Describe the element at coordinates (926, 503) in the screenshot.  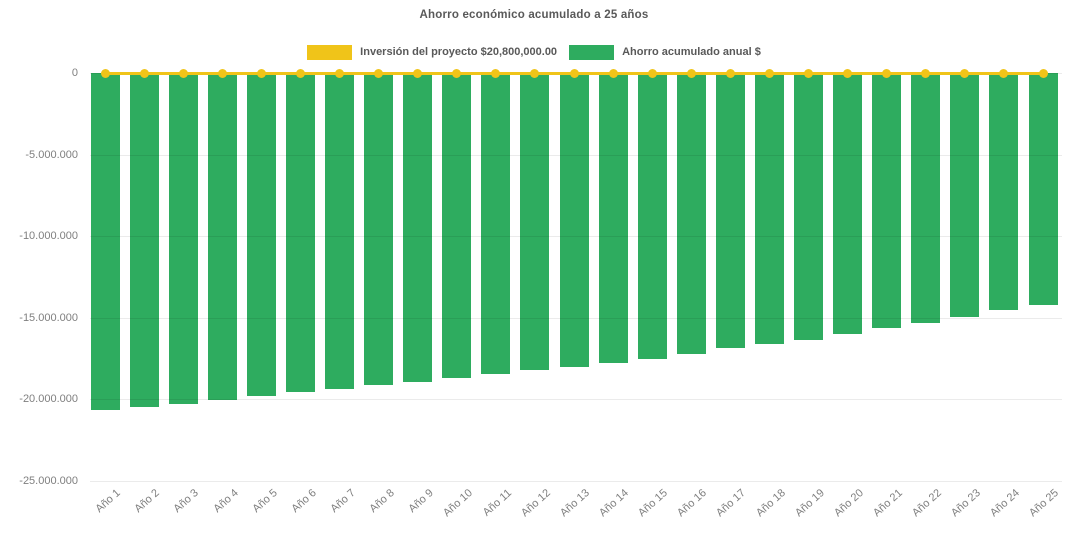
I see `x-axis-tick-label: Año 22` at that location.